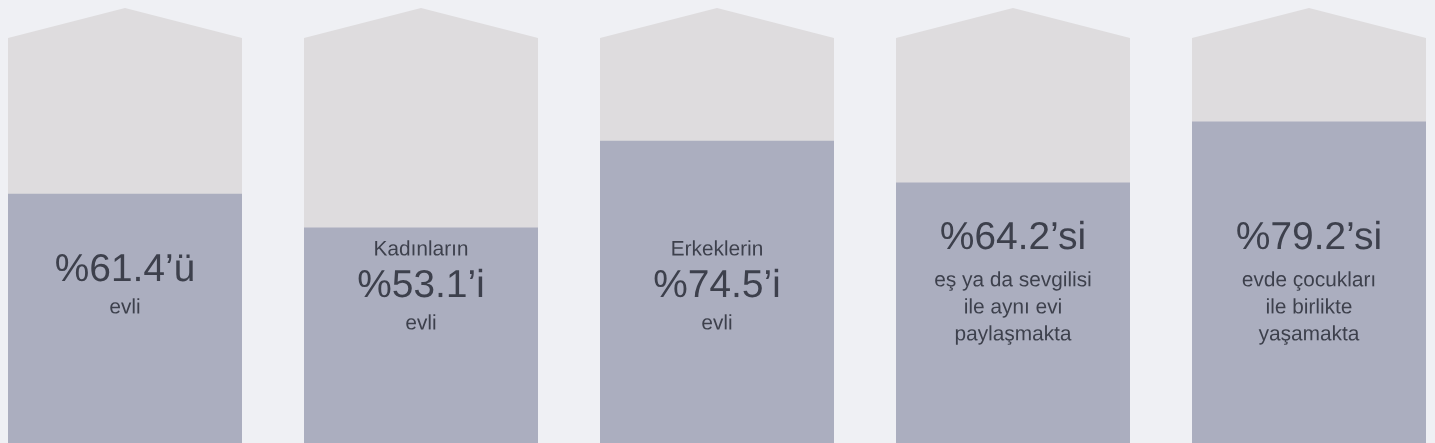  What do you see at coordinates (1013, 308) in the screenshot?
I see `annotation: eş ya da sevgilisi ile aynı evi paylaşmakta` at bounding box center [1013, 308].